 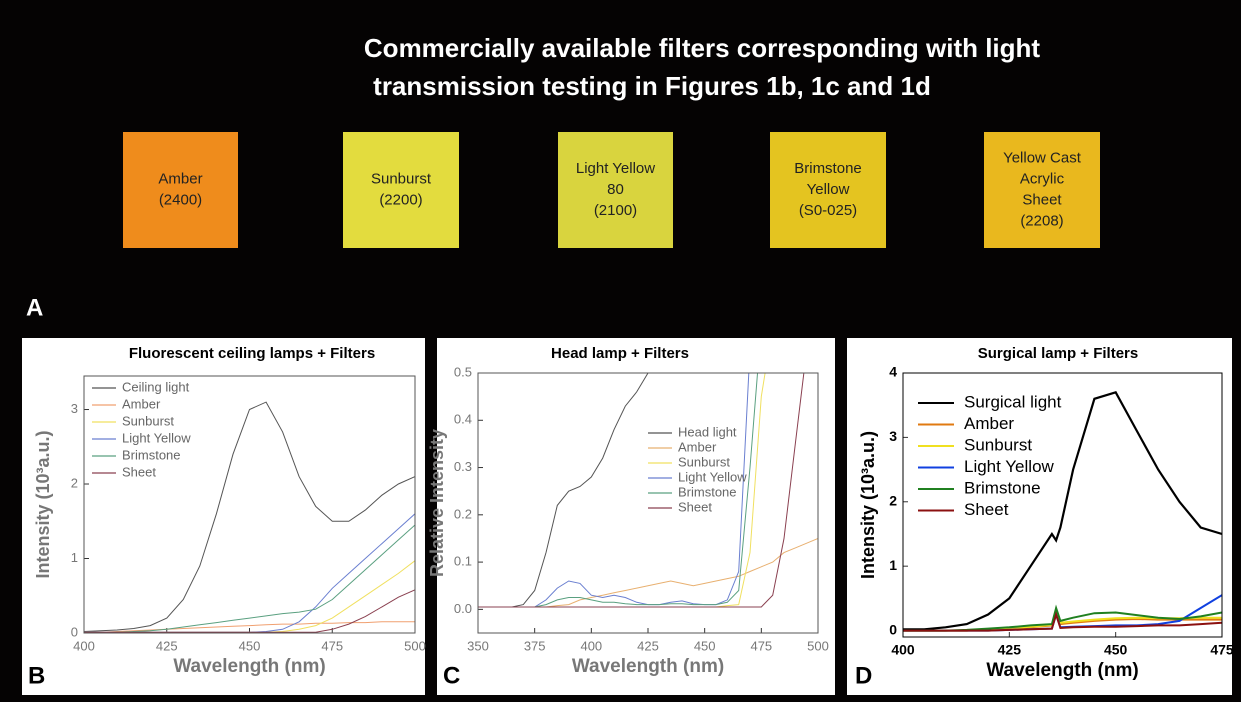 What do you see at coordinates (463, 419) in the screenshot?
I see `y-tick-label: 0.4` at bounding box center [463, 419].